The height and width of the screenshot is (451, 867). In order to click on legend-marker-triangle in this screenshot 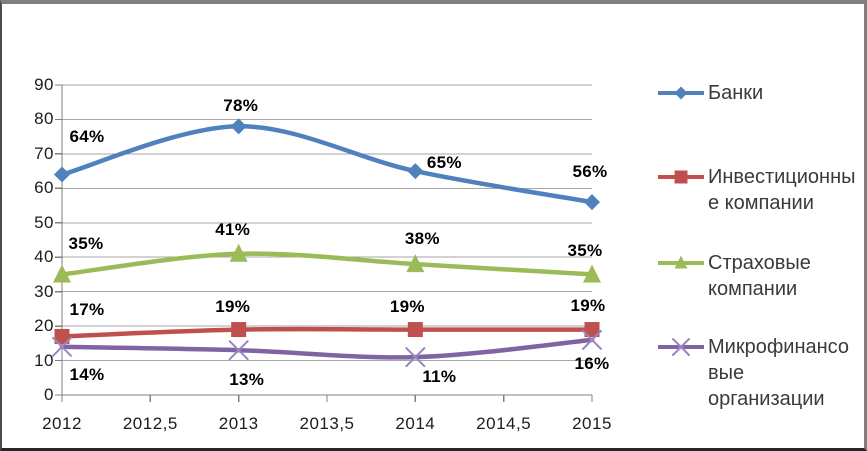, I will do `click(681, 262)`.